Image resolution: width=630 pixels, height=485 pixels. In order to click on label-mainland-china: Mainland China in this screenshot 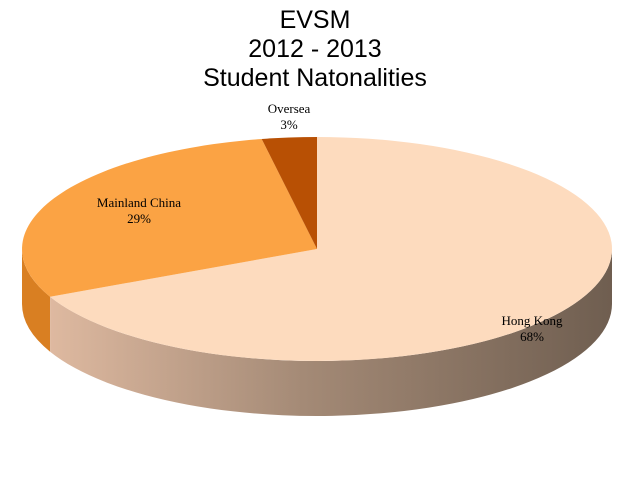, I will do `click(139, 202)`.